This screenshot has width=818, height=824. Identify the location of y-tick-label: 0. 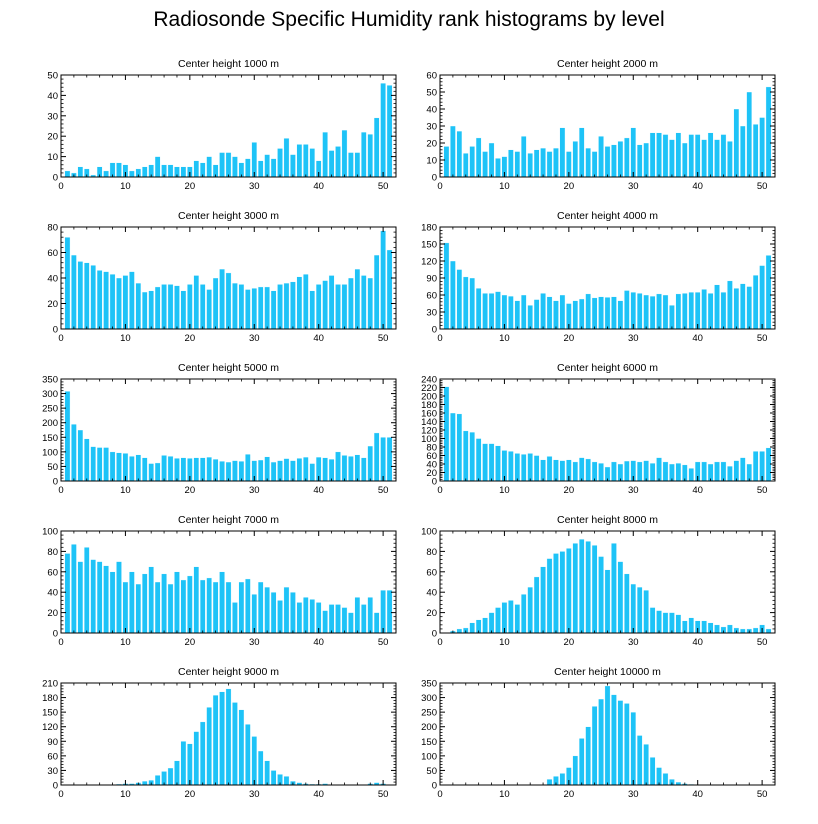
(434, 634).